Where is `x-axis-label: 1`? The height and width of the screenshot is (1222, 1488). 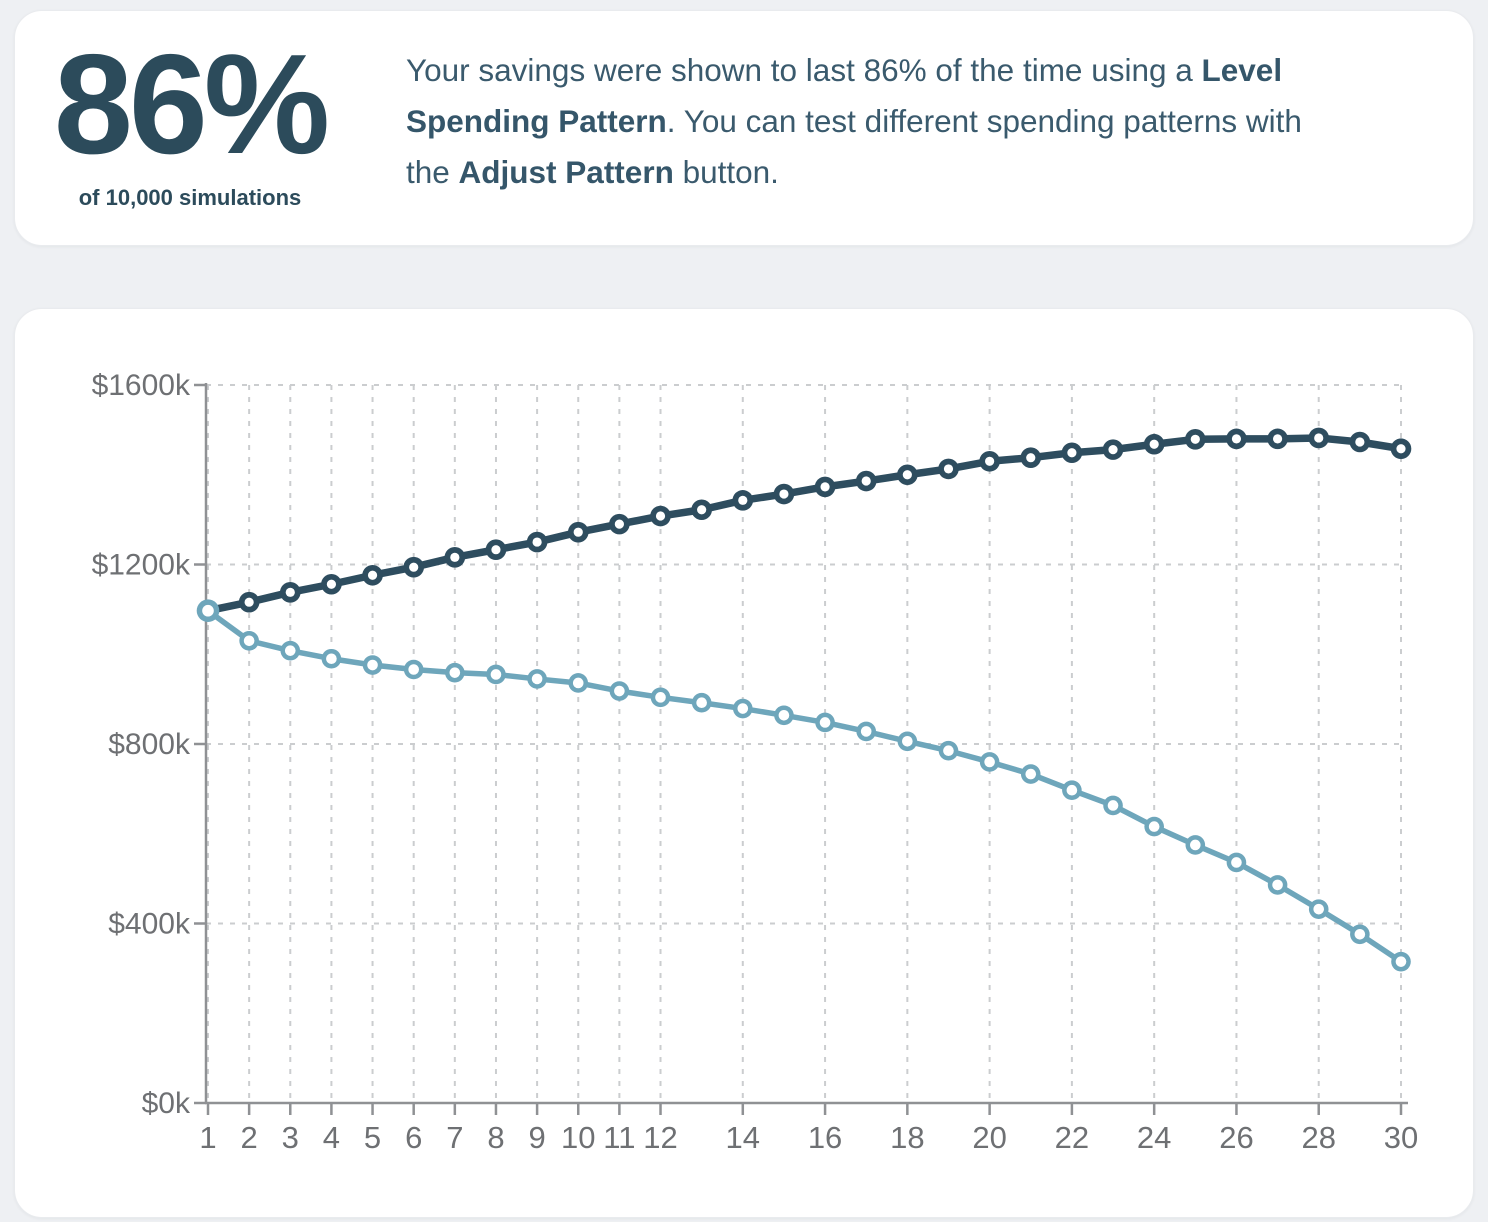 x-axis-label: 1 is located at coordinates (207, 1137).